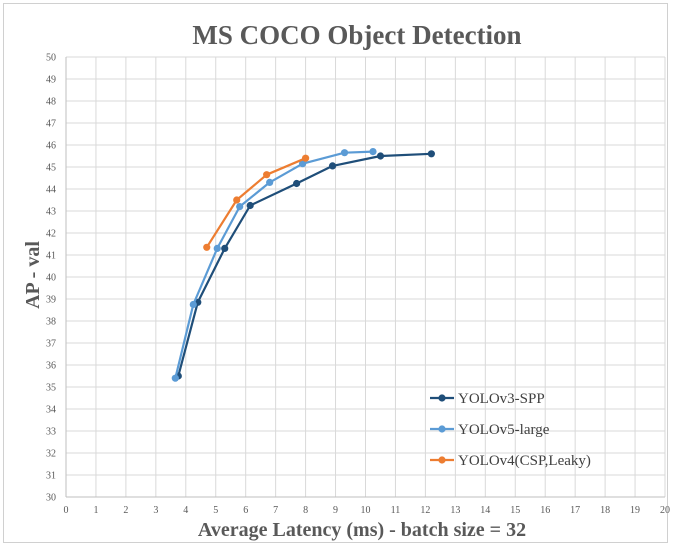 This screenshot has height=547, width=673. What do you see at coordinates (51, 498) in the screenshot?
I see `y-tick-label: 30` at bounding box center [51, 498].